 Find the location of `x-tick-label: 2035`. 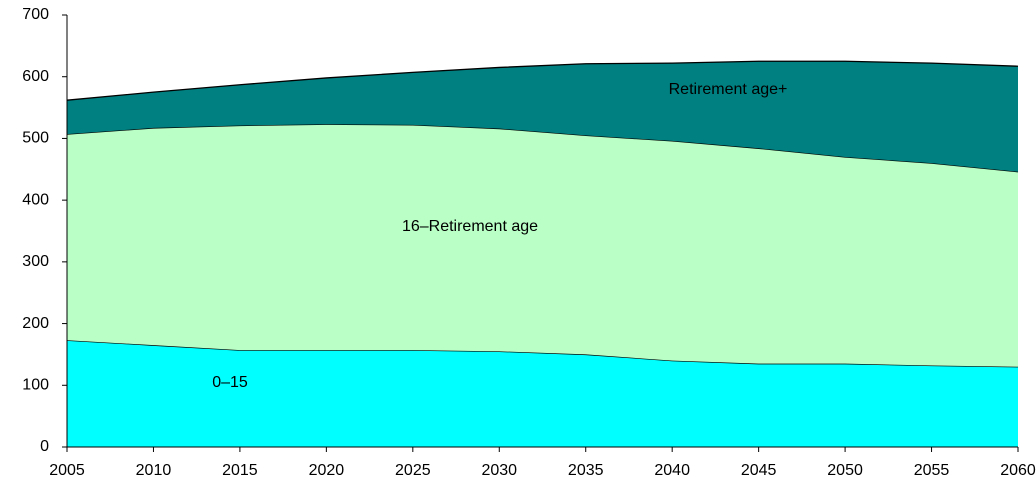

x-tick-label: 2035 is located at coordinates (586, 470).